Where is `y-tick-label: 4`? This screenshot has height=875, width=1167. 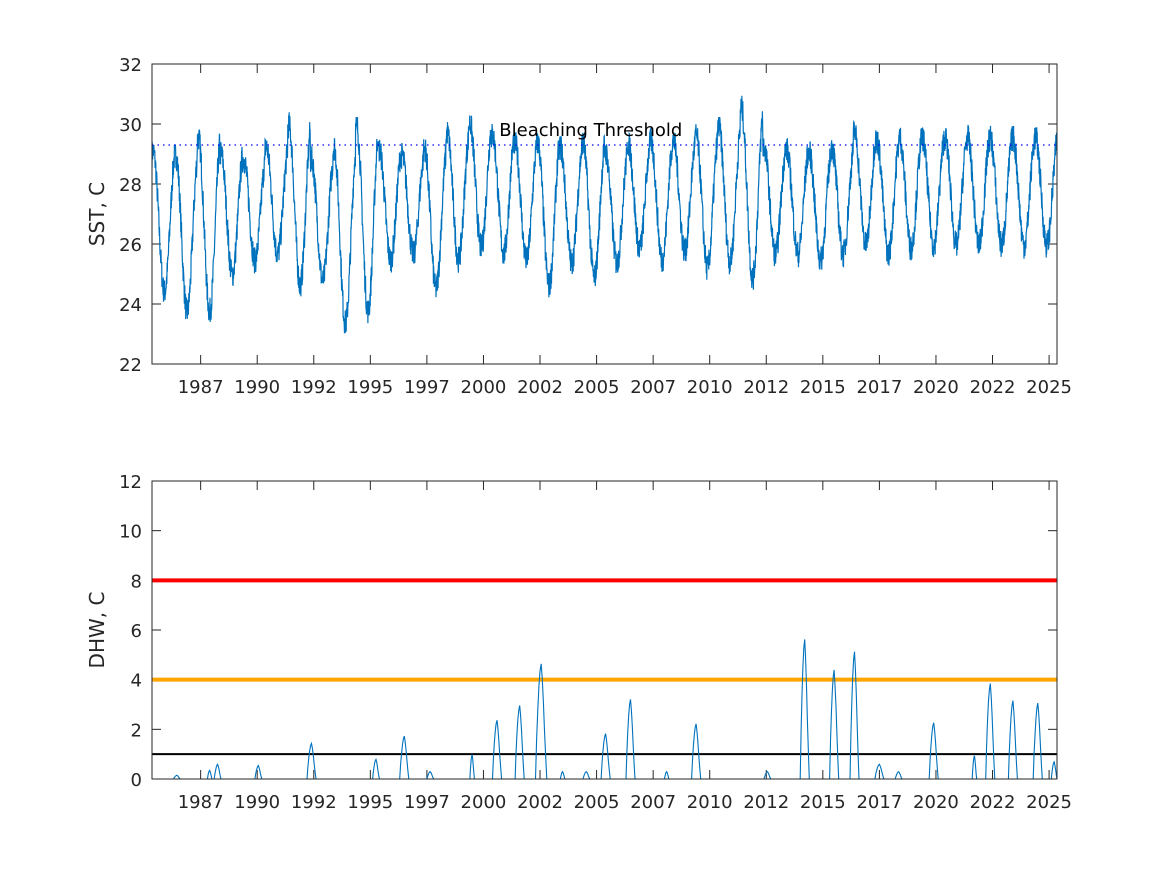 y-tick-label: 4 is located at coordinates (136, 681).